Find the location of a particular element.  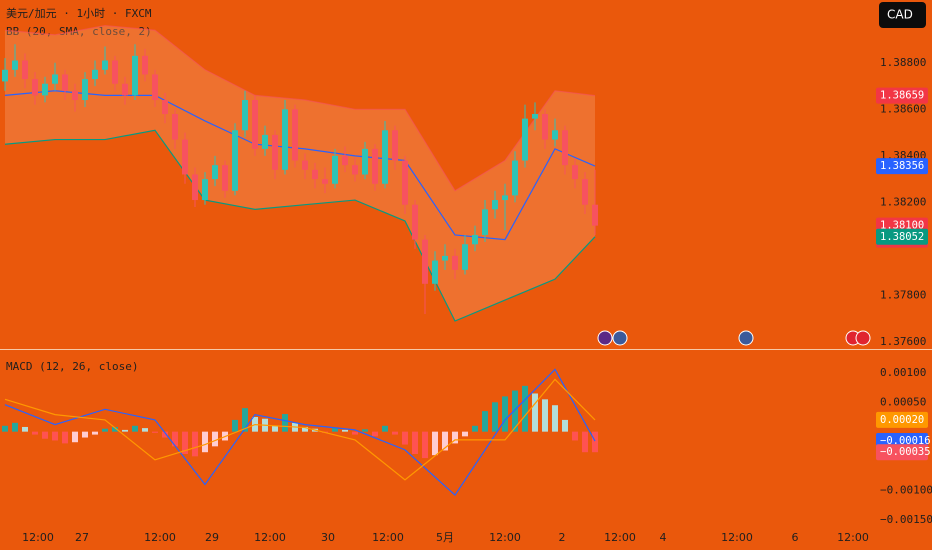

y-tick-label: 1.38600 is located at coordinates (903, 108).